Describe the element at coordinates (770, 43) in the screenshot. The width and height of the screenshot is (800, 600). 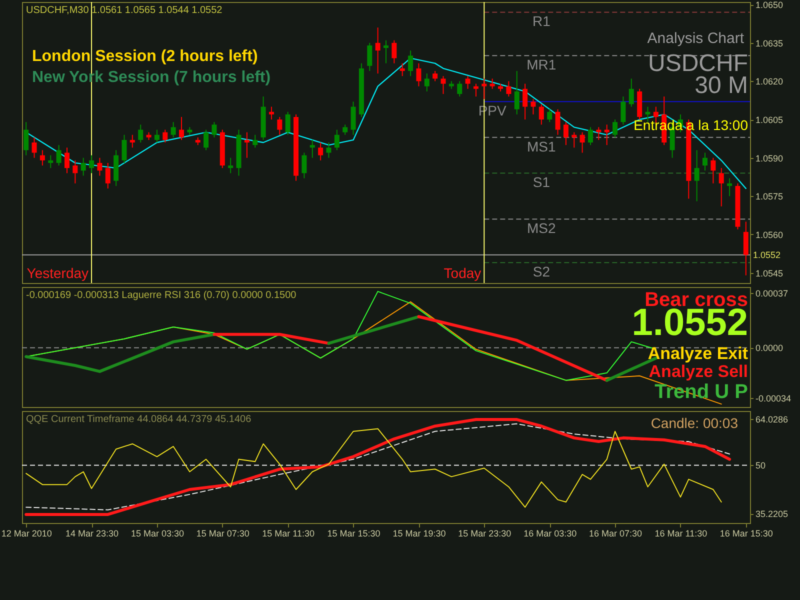
I see `y-tick-label: 1.0635` at that location.